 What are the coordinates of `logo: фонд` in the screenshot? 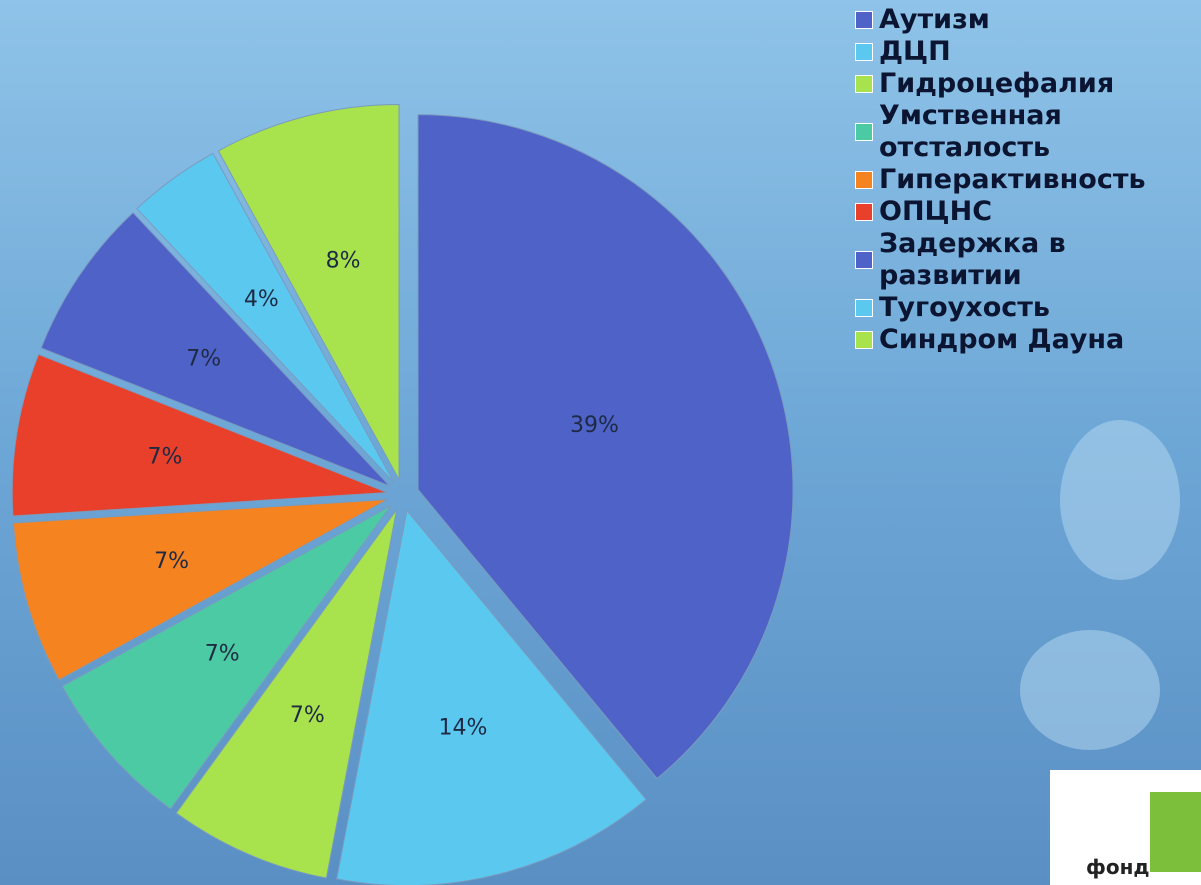 It's located at (1125, 827).